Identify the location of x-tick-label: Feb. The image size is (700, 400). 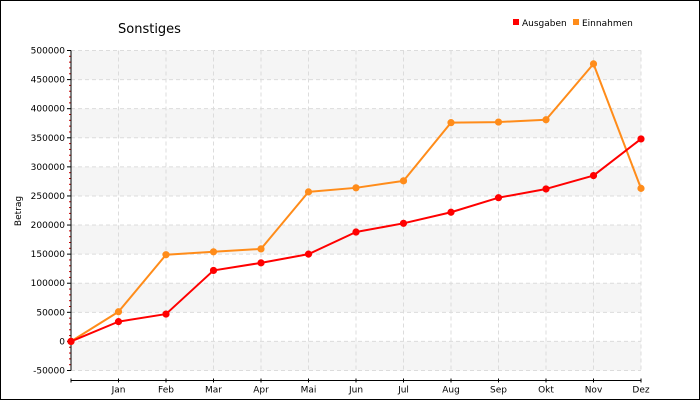
(166, 391).